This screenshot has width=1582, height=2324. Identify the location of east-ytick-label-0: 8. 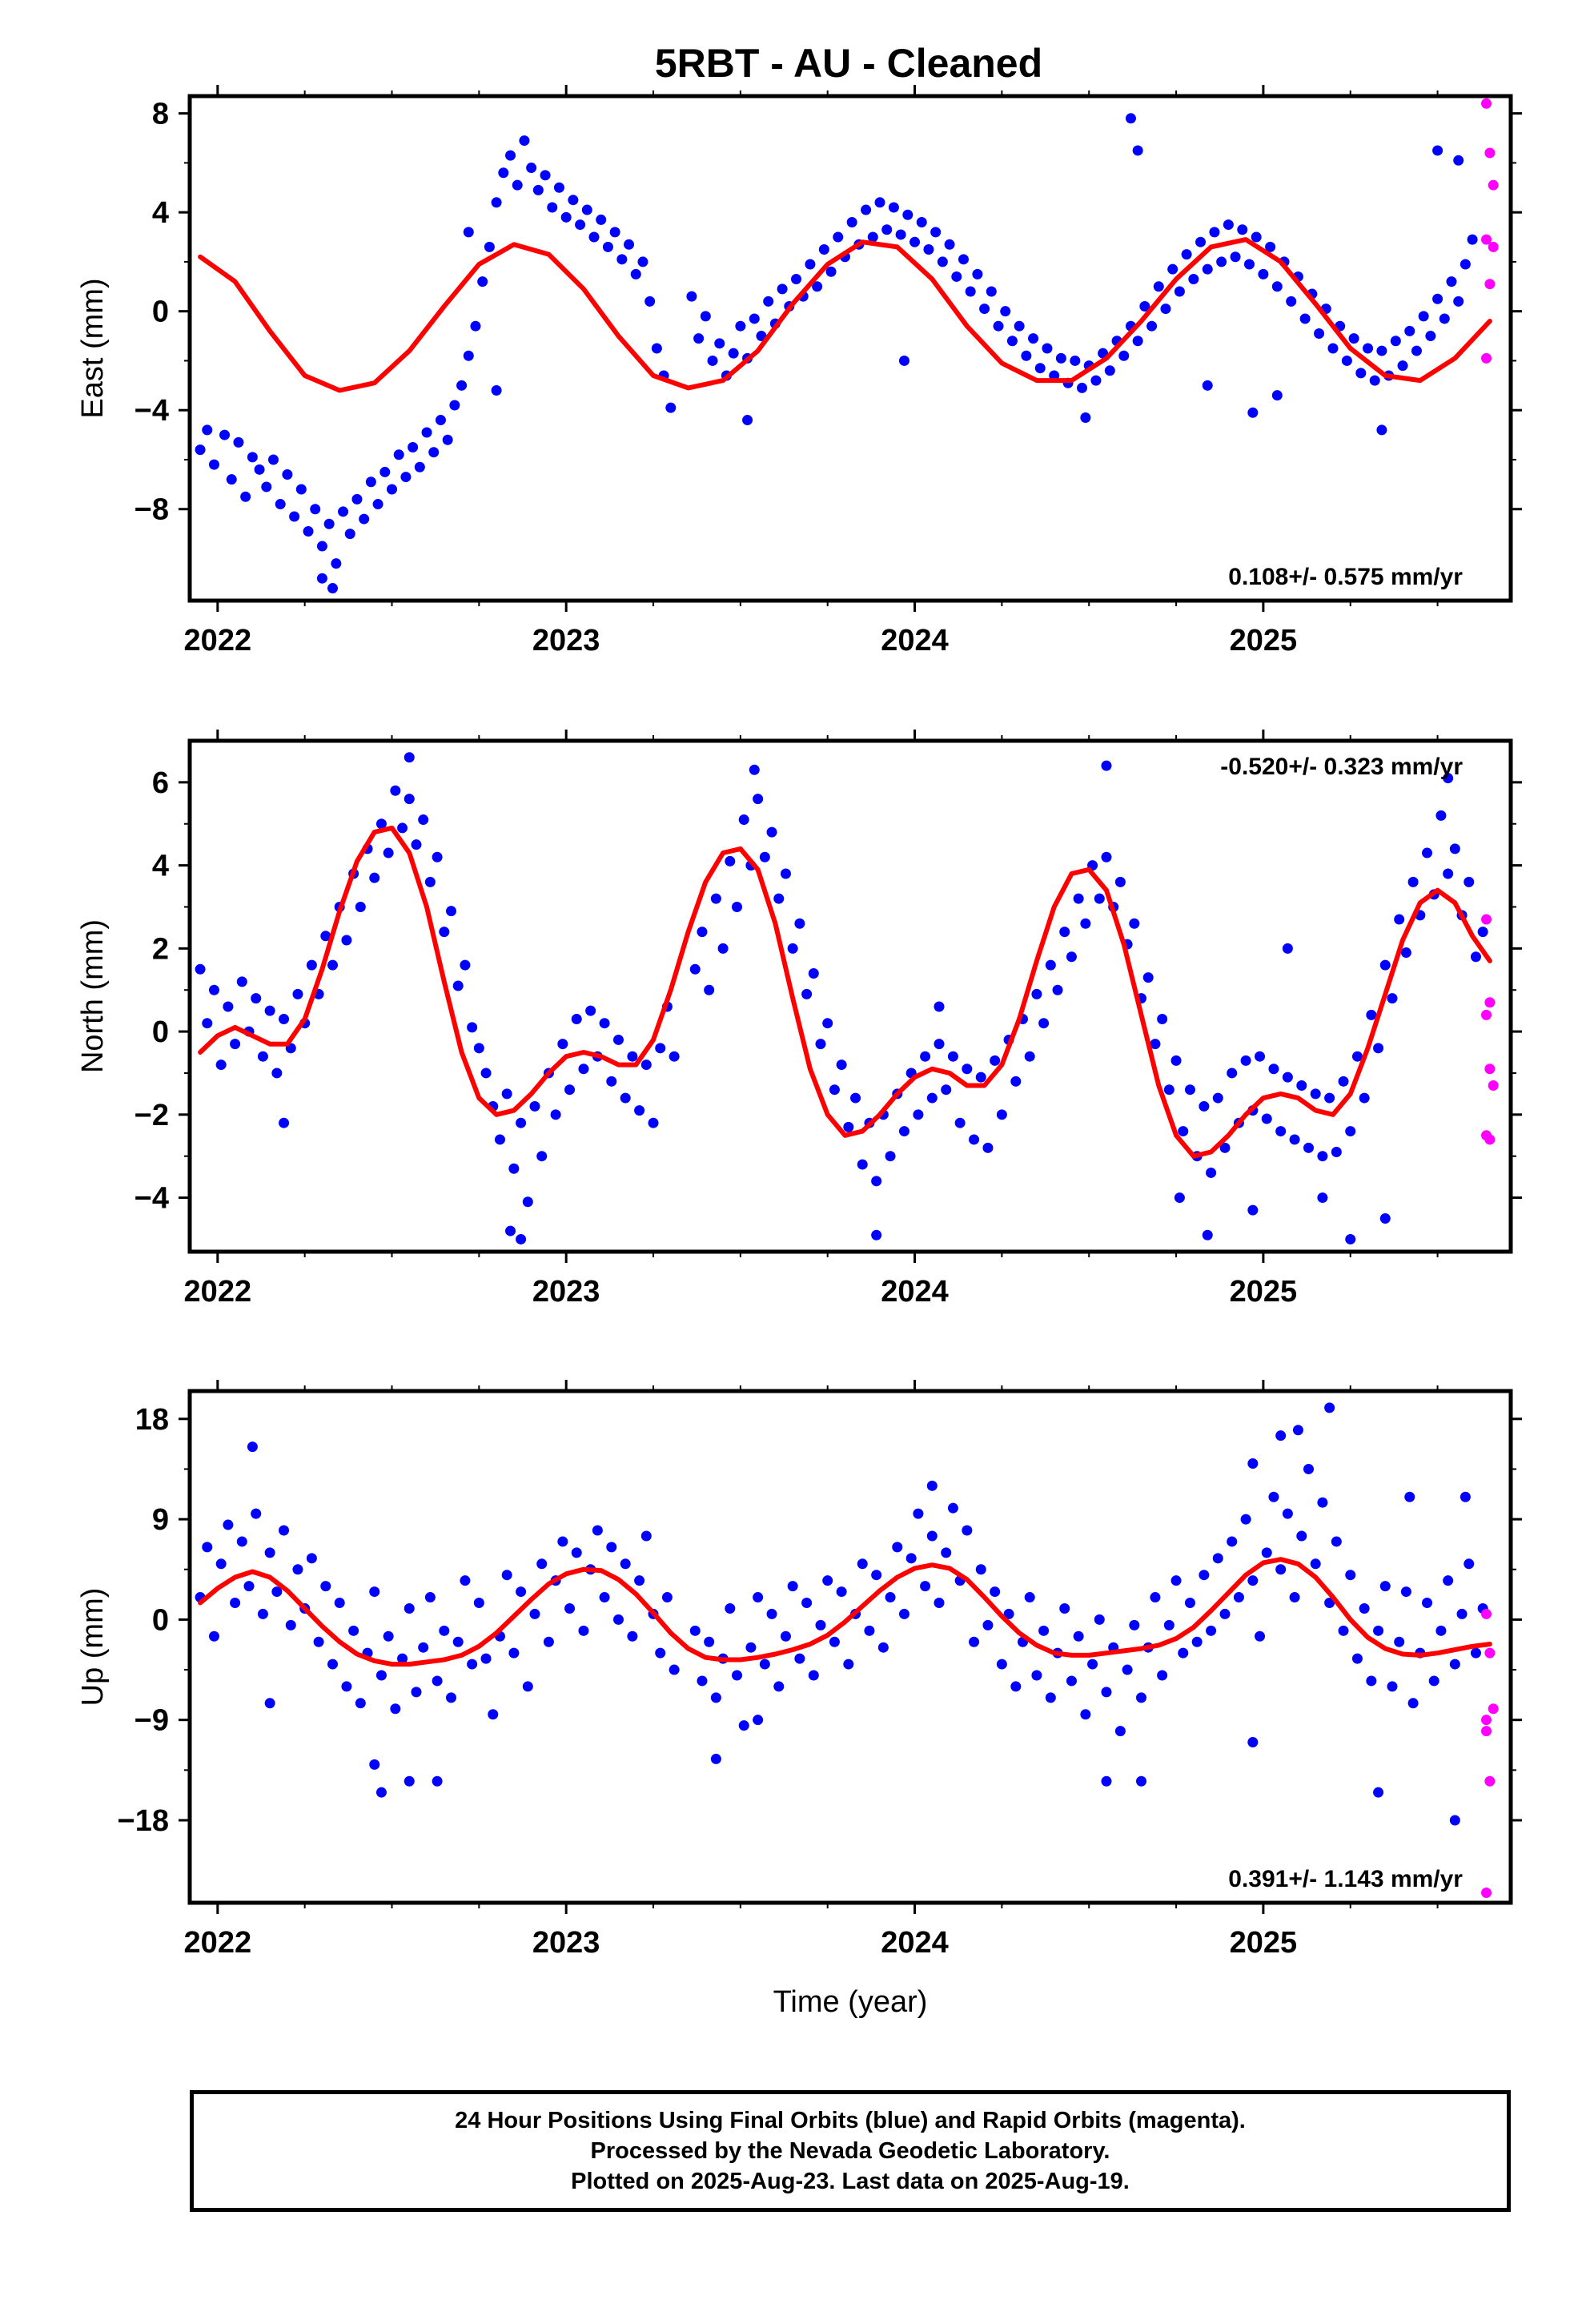
(161, 114).